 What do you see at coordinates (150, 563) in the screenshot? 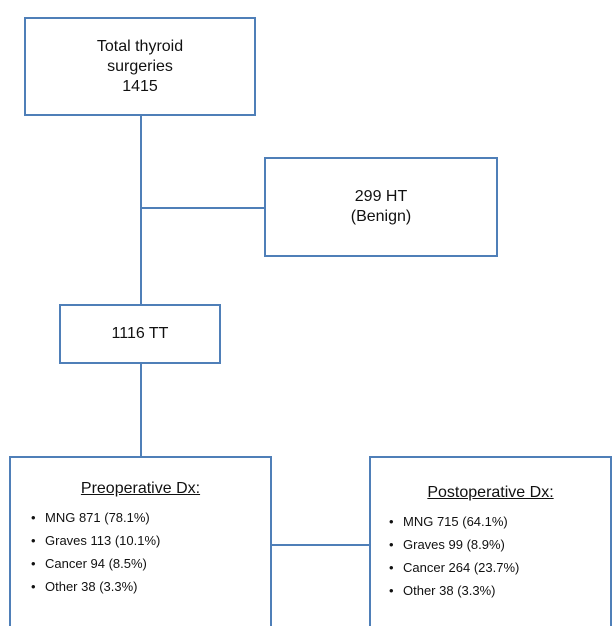
I see `list-item: Cancer 94 (8.5%)` at bounding box center [150, 563].